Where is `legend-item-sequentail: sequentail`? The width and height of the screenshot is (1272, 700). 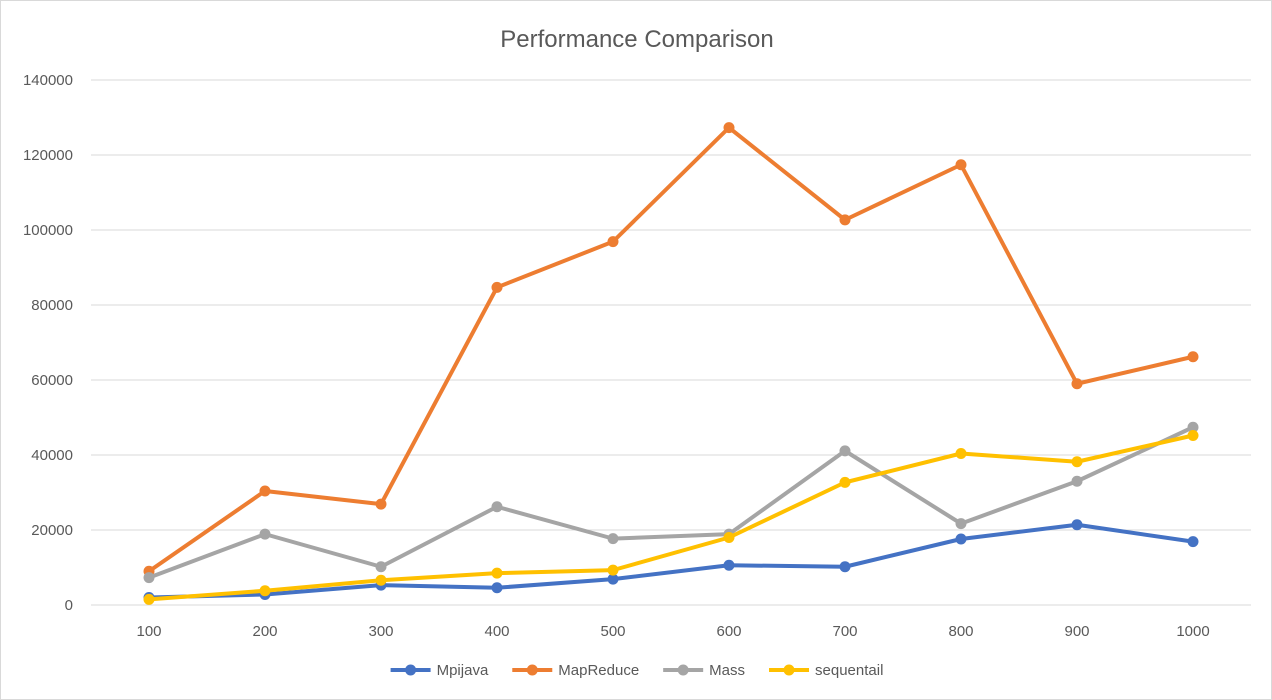
legend-item-sequentail: sequentail is located at coordinates (826, 670).